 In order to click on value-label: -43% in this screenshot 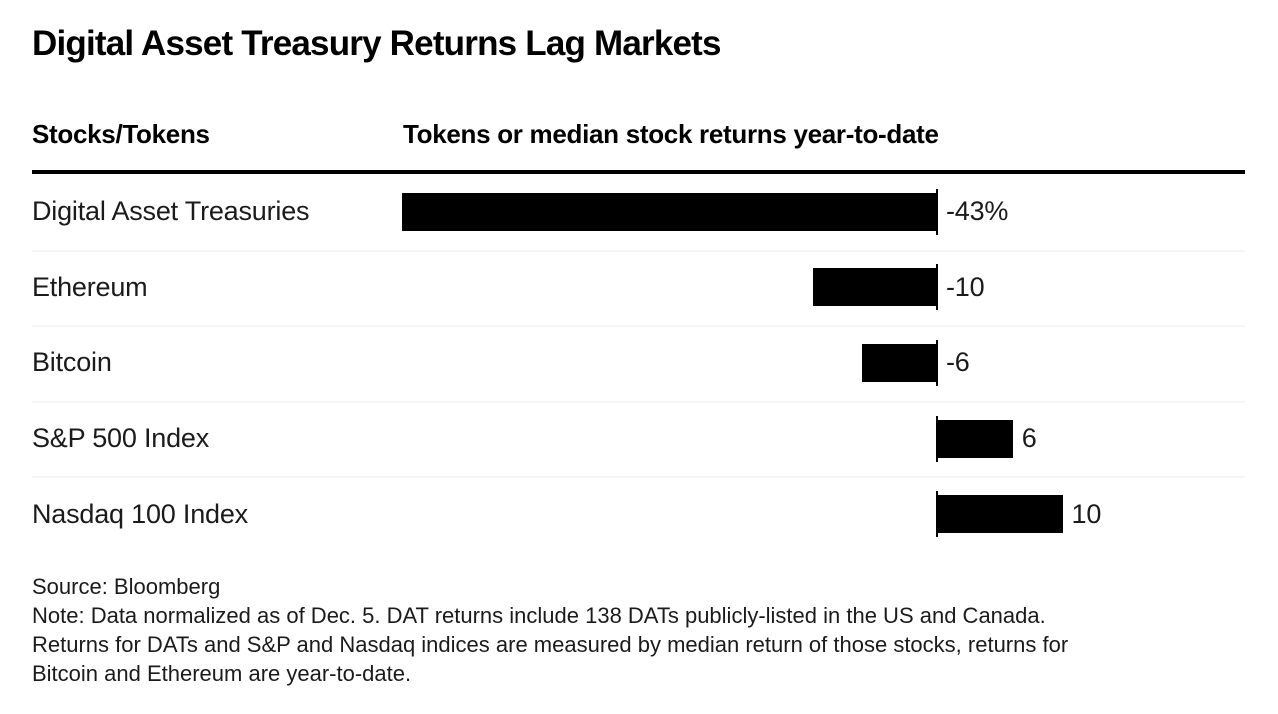, I will do `click(977, 211)`.